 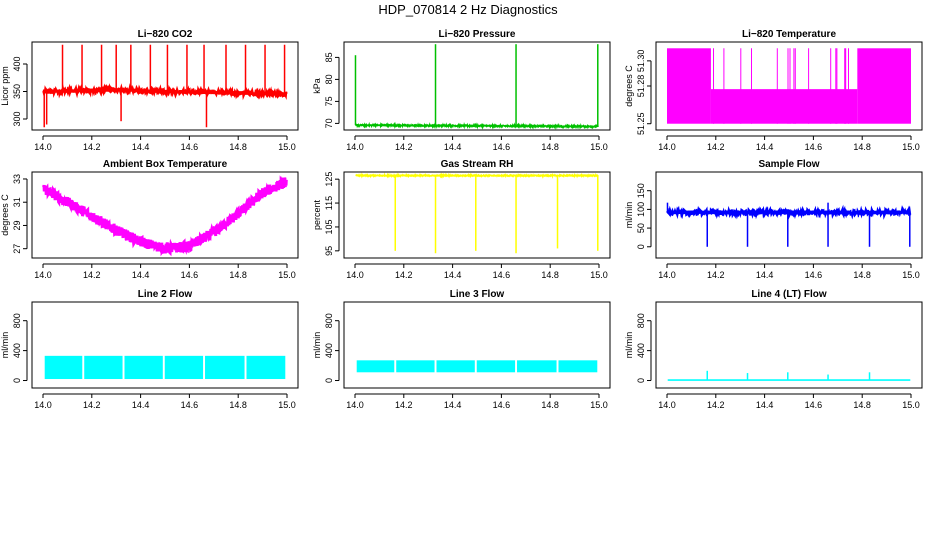 I want to click on figure-title: HDP_070814 2 Hz Diagnostics, so click(x=468, y=9).